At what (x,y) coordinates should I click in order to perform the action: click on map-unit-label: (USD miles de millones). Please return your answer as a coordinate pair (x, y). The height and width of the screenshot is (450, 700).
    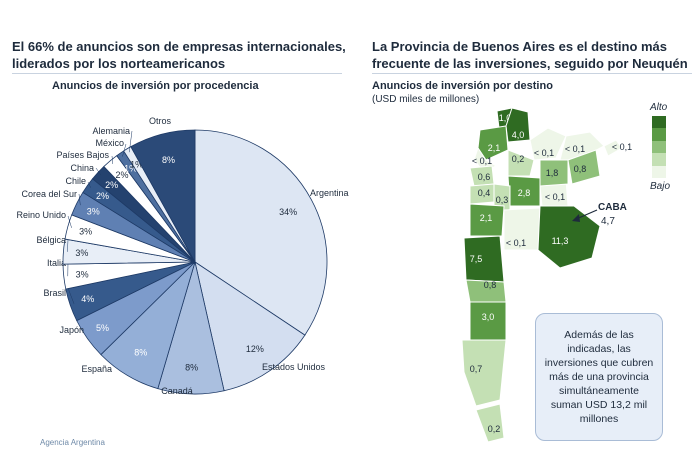
    Looking at the image, I should click on (426, 99).